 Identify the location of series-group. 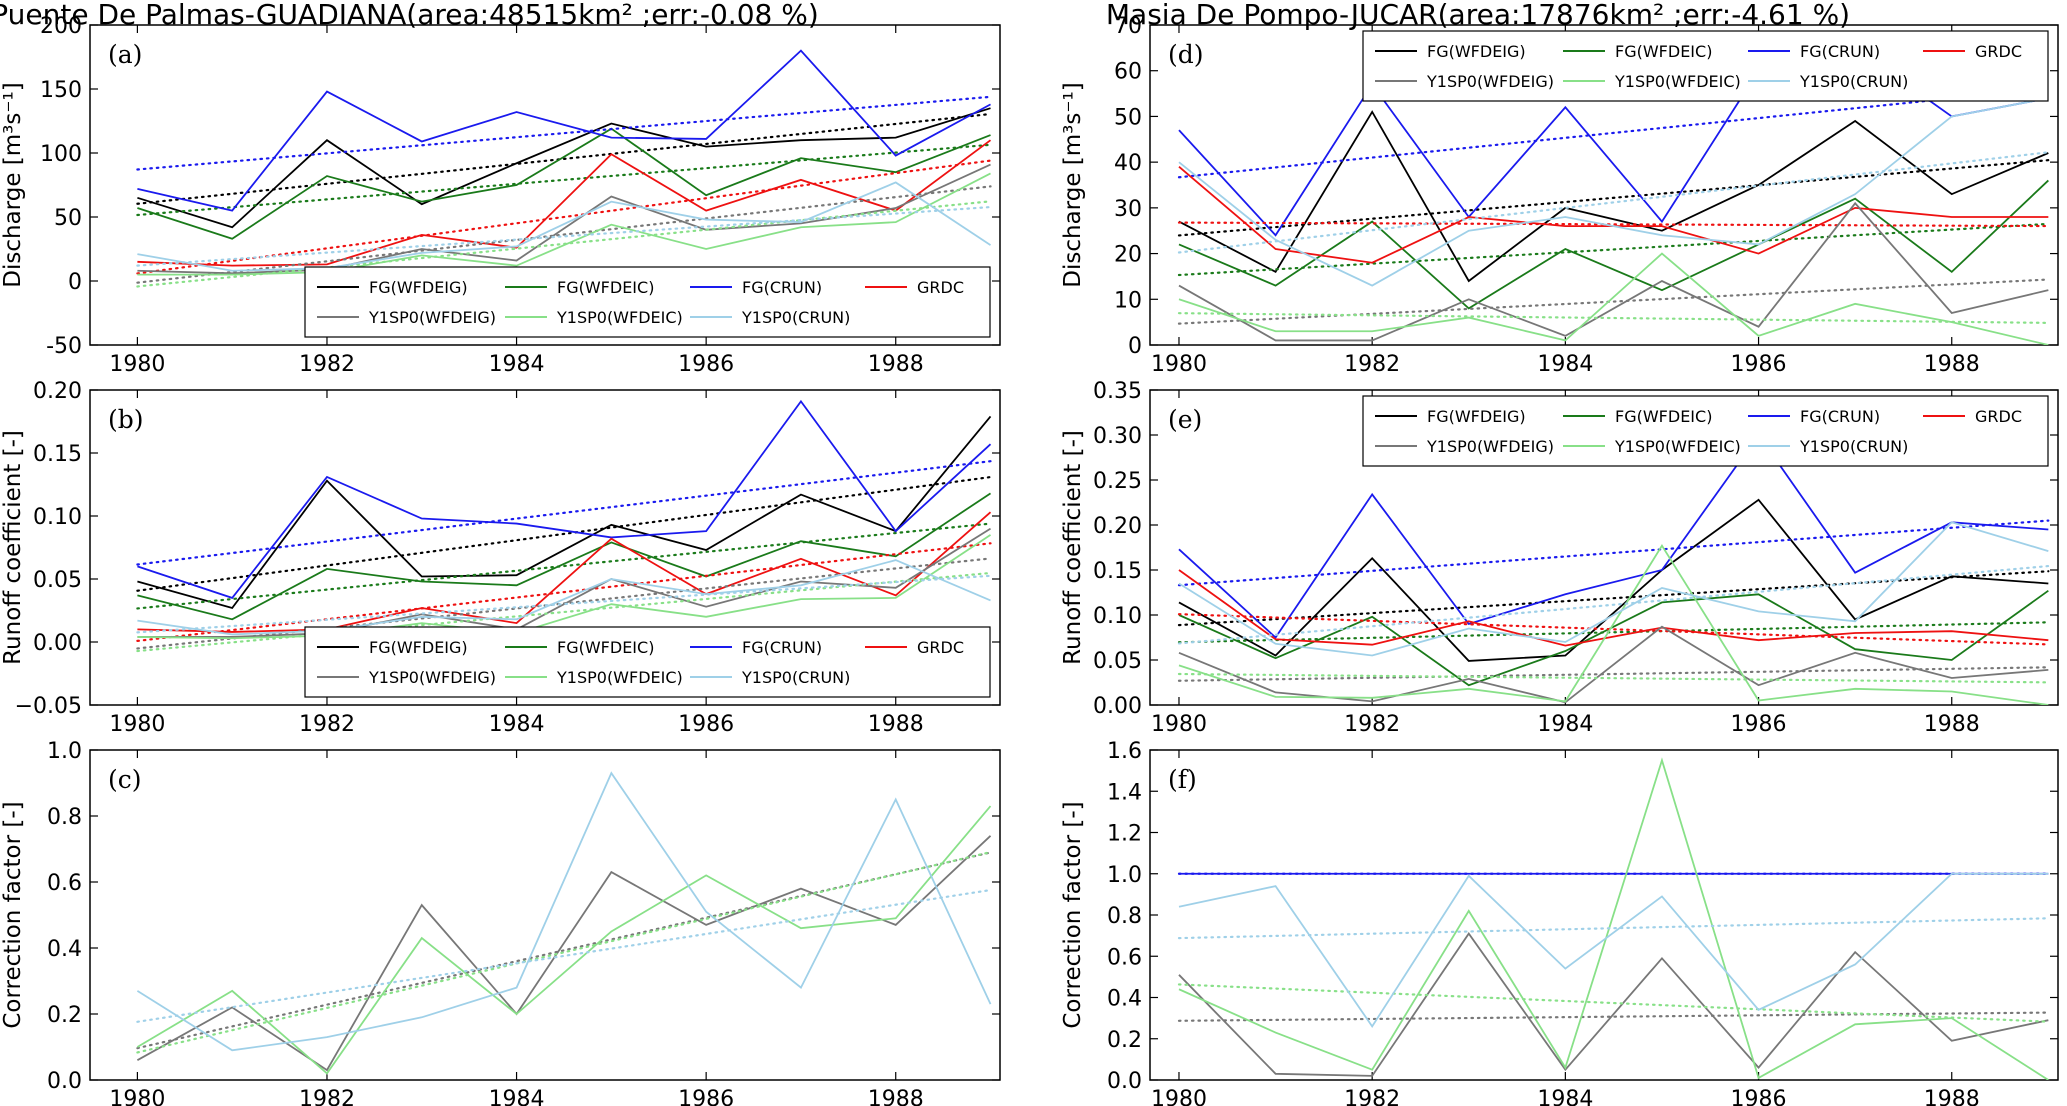
(564, 168).